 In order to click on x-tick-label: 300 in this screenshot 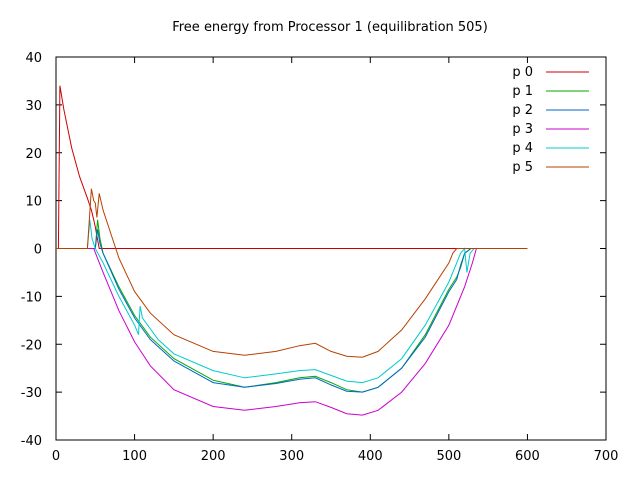, I will do `click(291, 456)`.